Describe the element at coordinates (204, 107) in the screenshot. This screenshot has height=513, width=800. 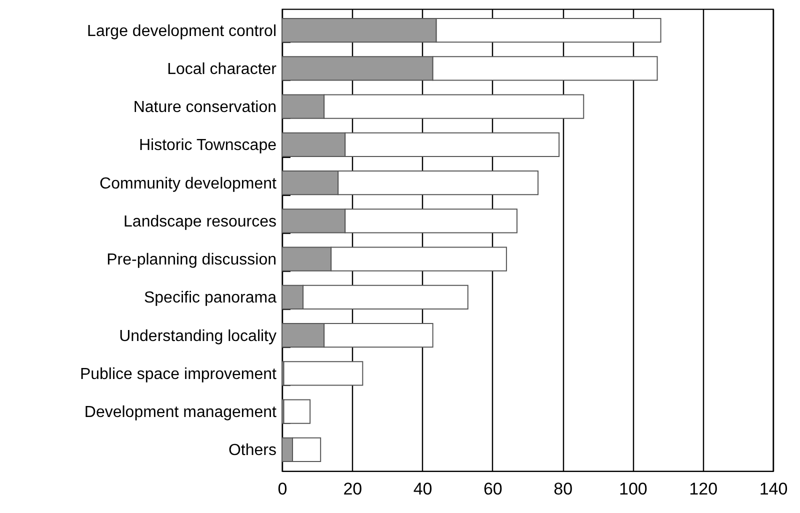
I see `y-tick-label: Nature conservation` at that location.